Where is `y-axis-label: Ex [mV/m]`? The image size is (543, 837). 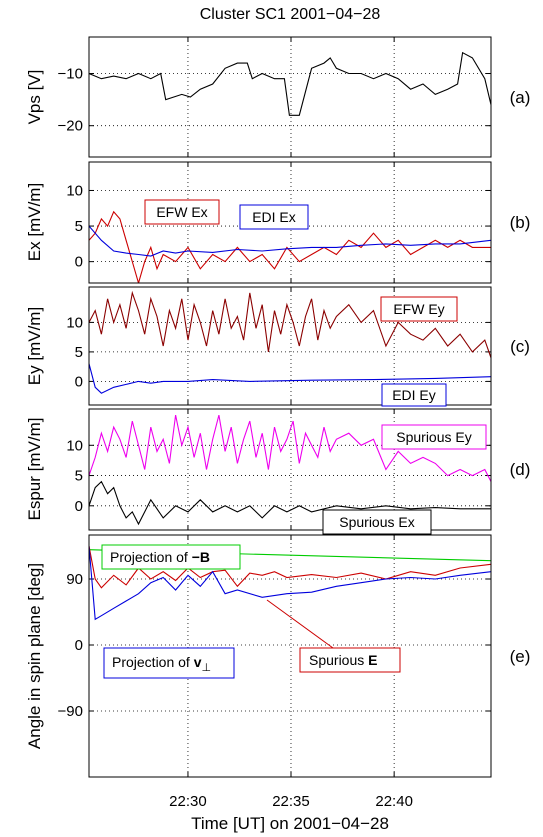
y-axis-label: Ex [mV/m] is located at coordinates (34, 222).